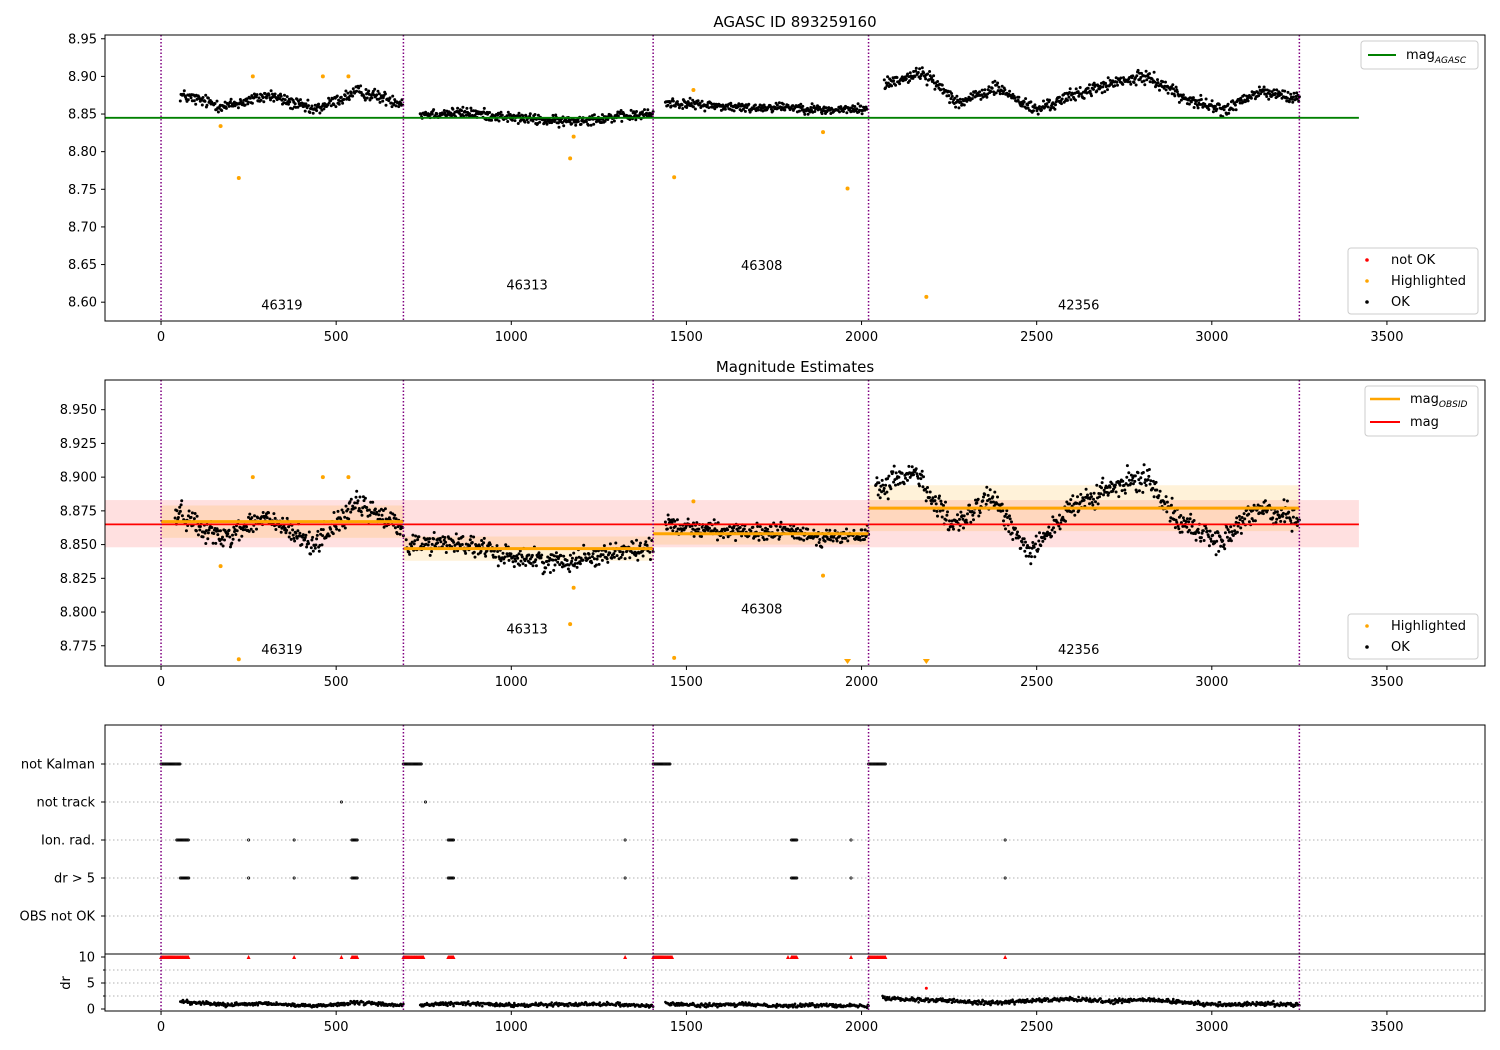 This screenshot has width=1500, height=1050. I want to click on y-tick-label: 8.90, so click(82, 77).